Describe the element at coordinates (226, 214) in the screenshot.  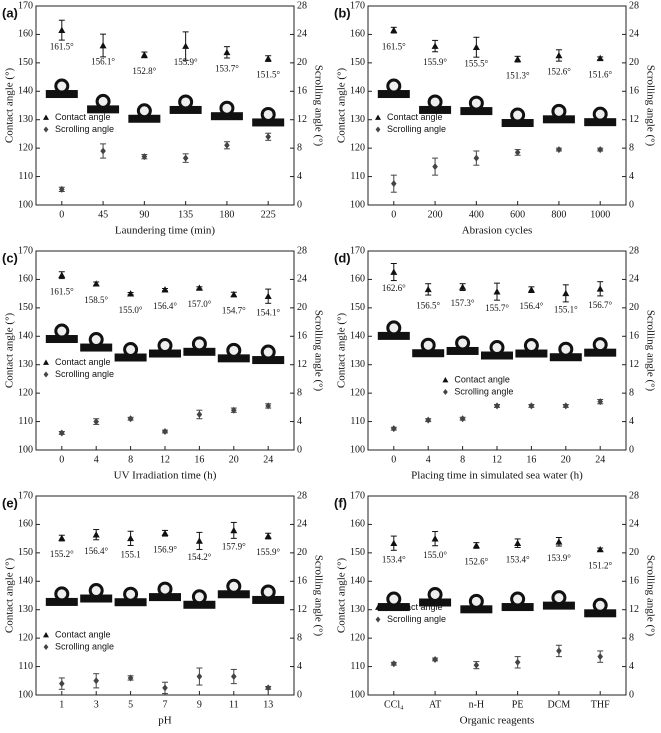
I see `x-tick-label: 180` at that location.